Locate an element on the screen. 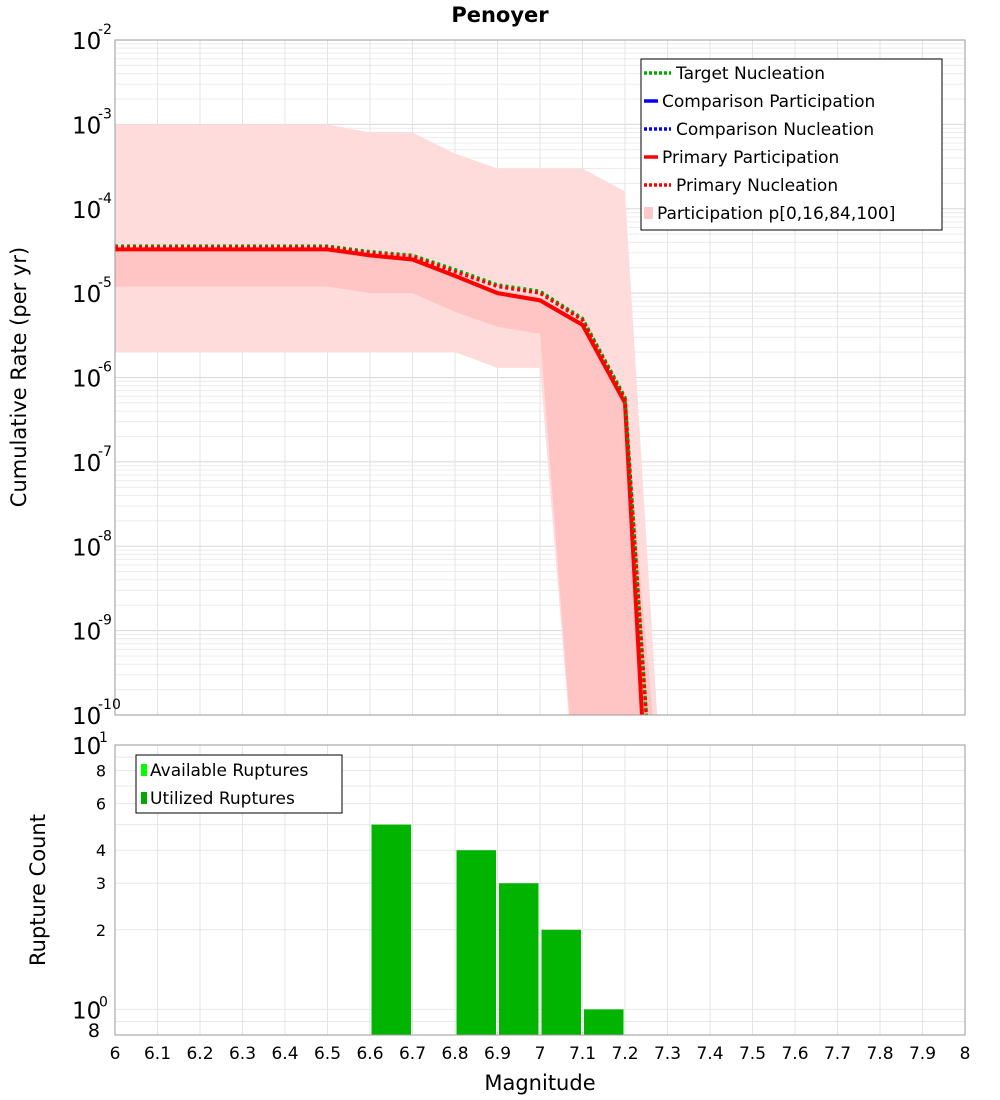 Image resolution: width=1000 pixels, height=1100 pixels. x-tick-label: 7.7 is located at coordinates (837, 1054).